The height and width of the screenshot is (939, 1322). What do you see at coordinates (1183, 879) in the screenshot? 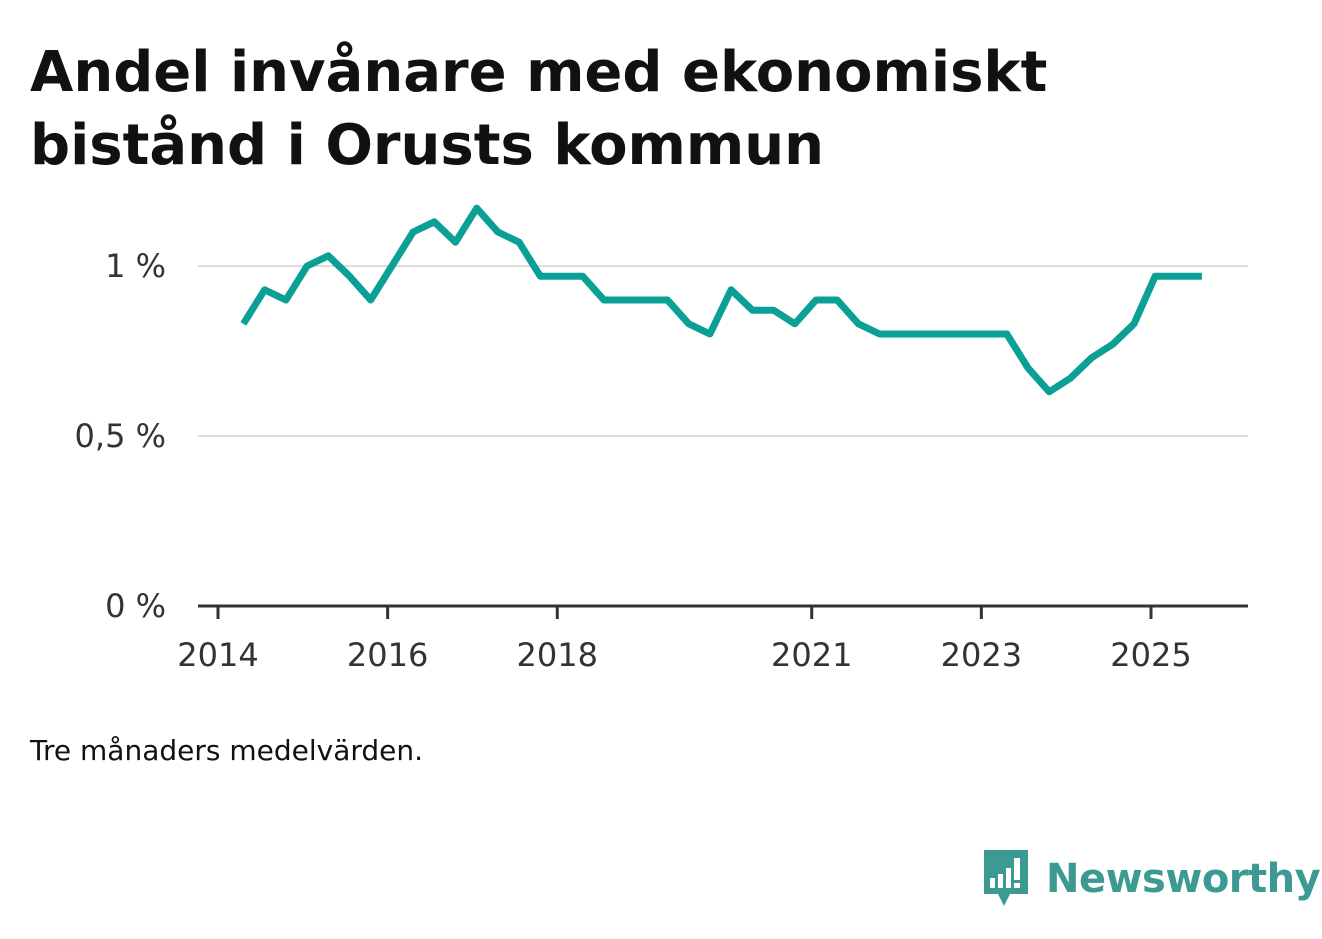
I see `brand-name: Newsworthy` at bounding box center [1183, 879].